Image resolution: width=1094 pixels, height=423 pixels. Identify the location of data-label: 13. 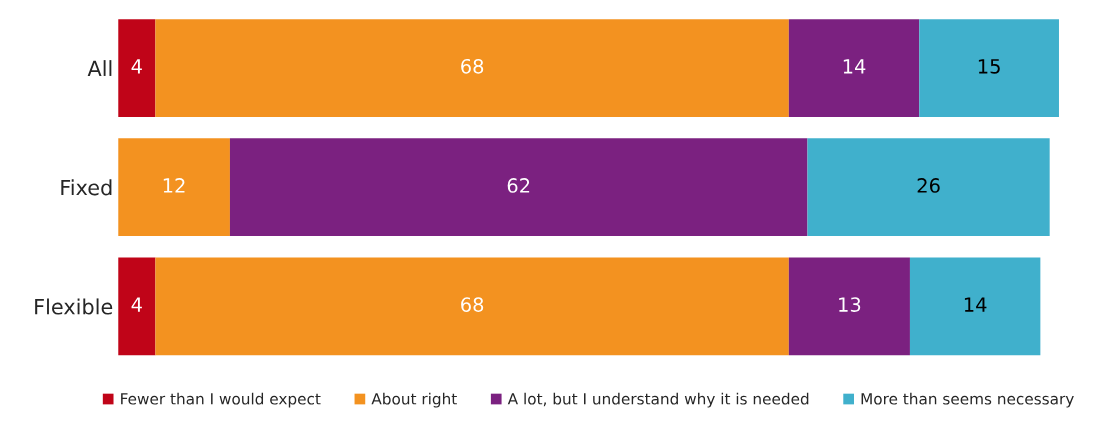
(850, 304).